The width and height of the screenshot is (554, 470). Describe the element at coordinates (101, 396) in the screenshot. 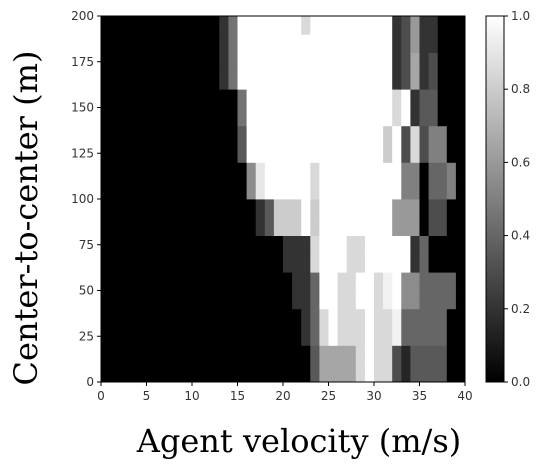

I see `x-tick-label: 0` at that location.